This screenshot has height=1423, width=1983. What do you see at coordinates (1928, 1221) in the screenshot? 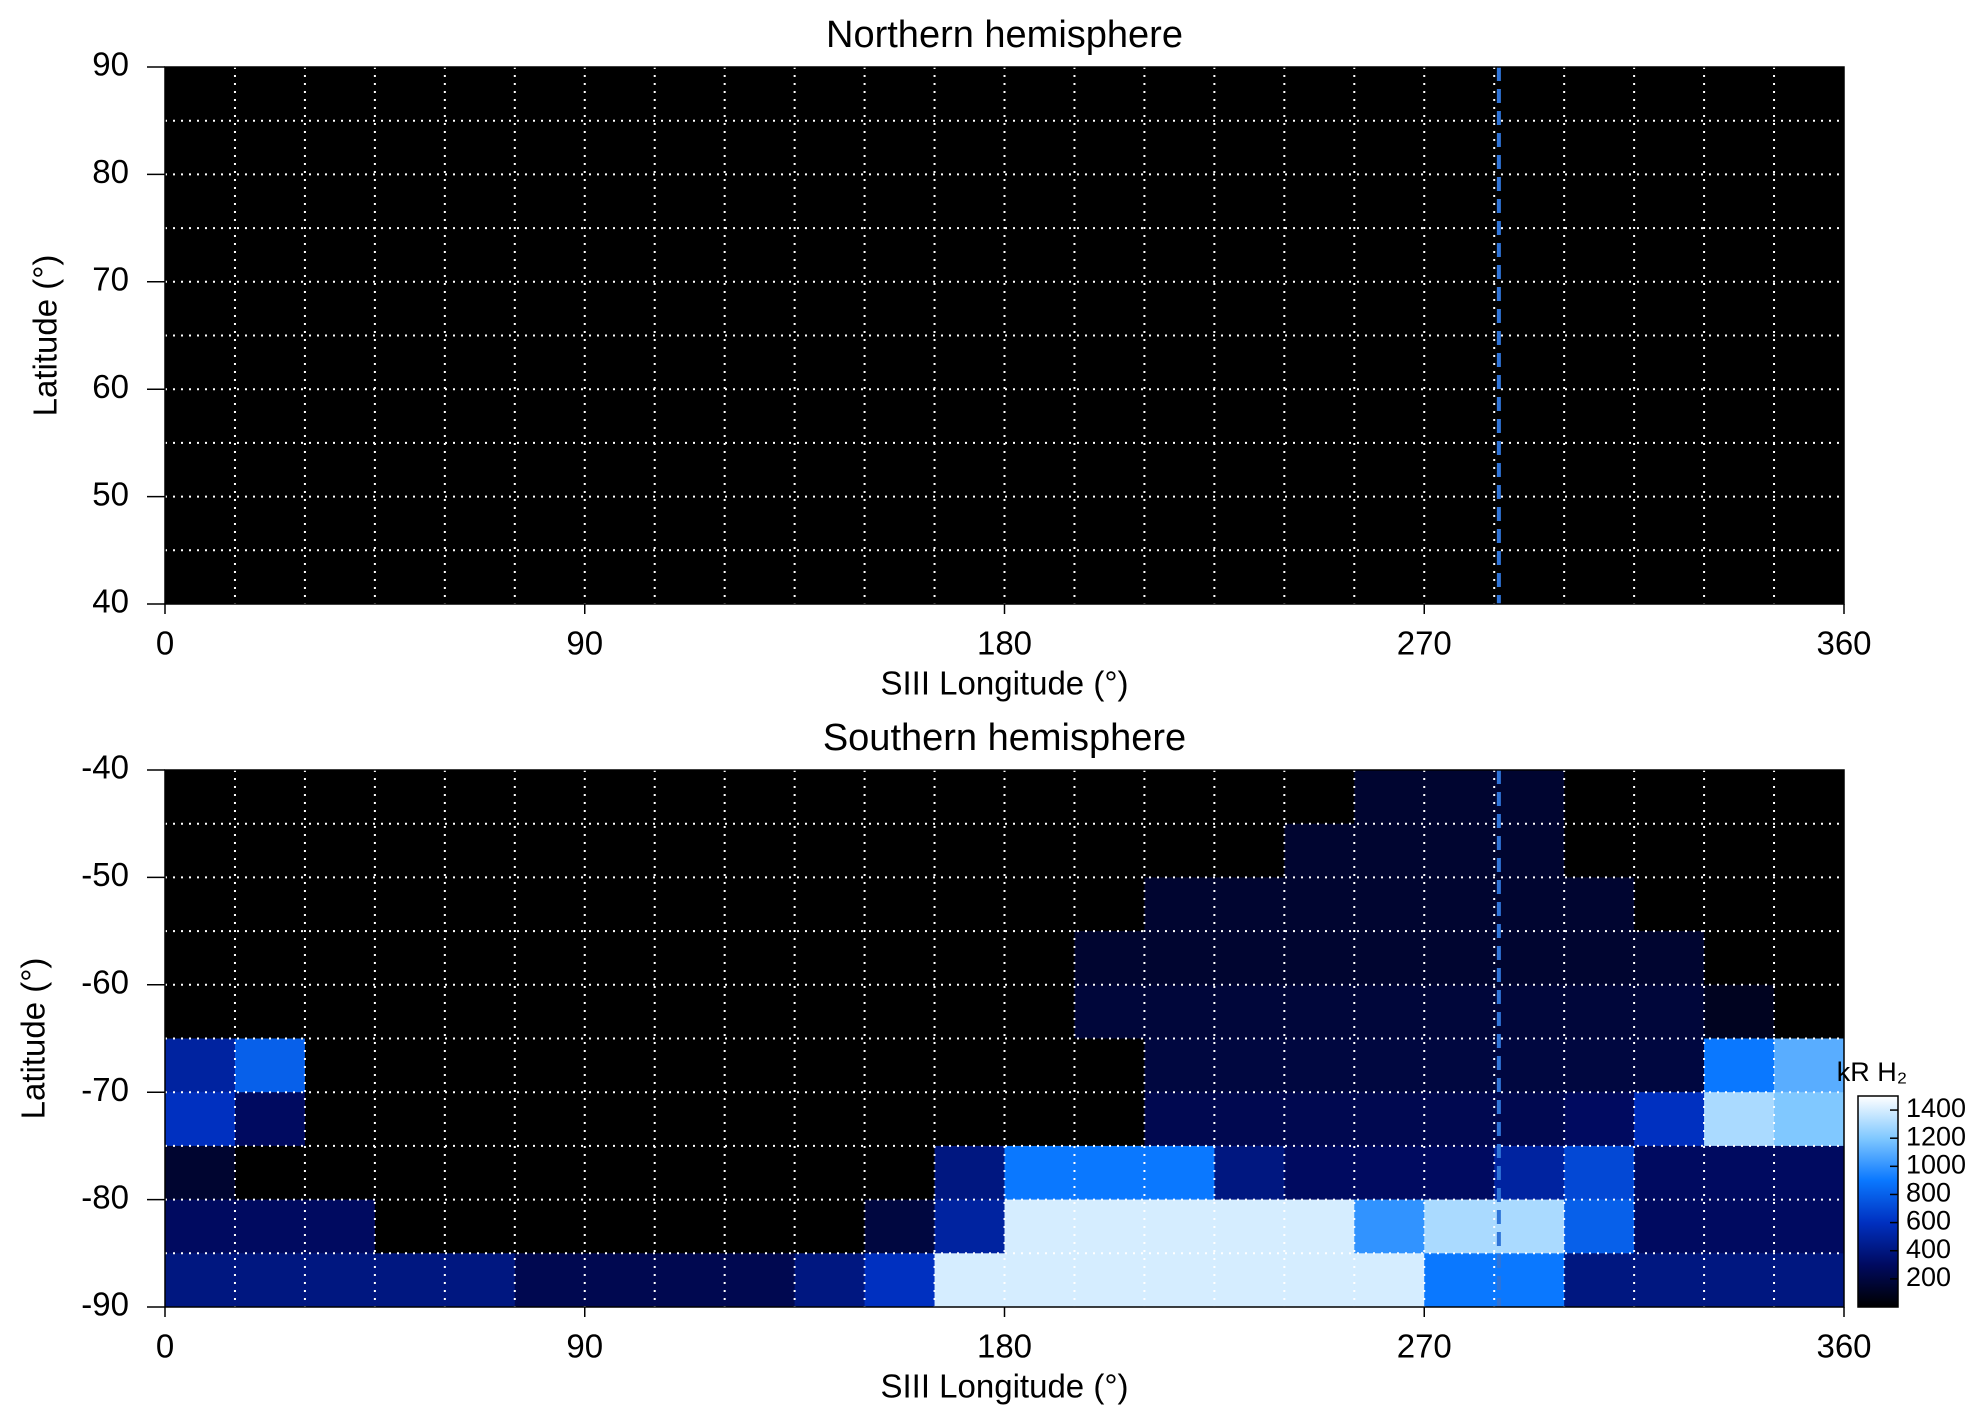
I see `colorbar-tick-label: 600` at bounding box center [1928, 1221].